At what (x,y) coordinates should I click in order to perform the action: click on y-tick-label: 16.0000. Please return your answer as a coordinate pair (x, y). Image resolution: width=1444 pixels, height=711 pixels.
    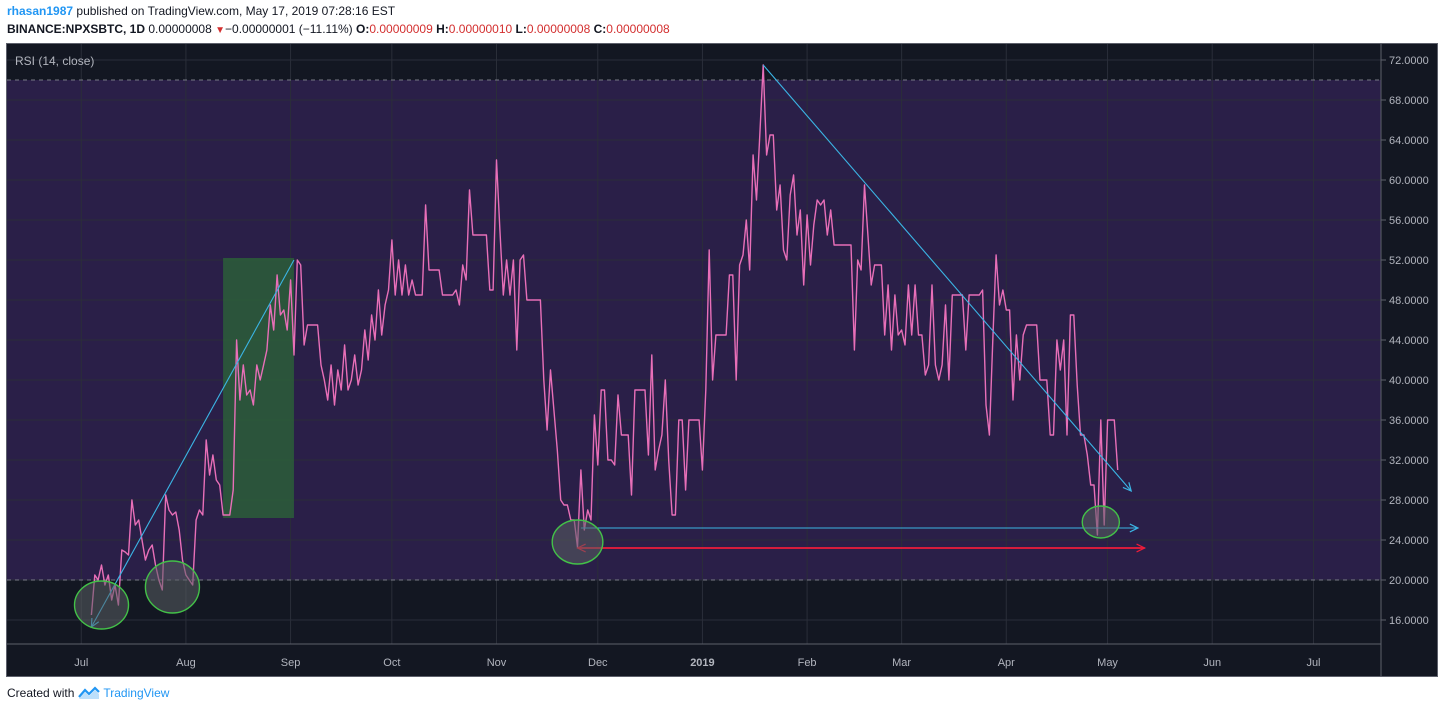
    Looking at the image, I should click on (1409, 621).